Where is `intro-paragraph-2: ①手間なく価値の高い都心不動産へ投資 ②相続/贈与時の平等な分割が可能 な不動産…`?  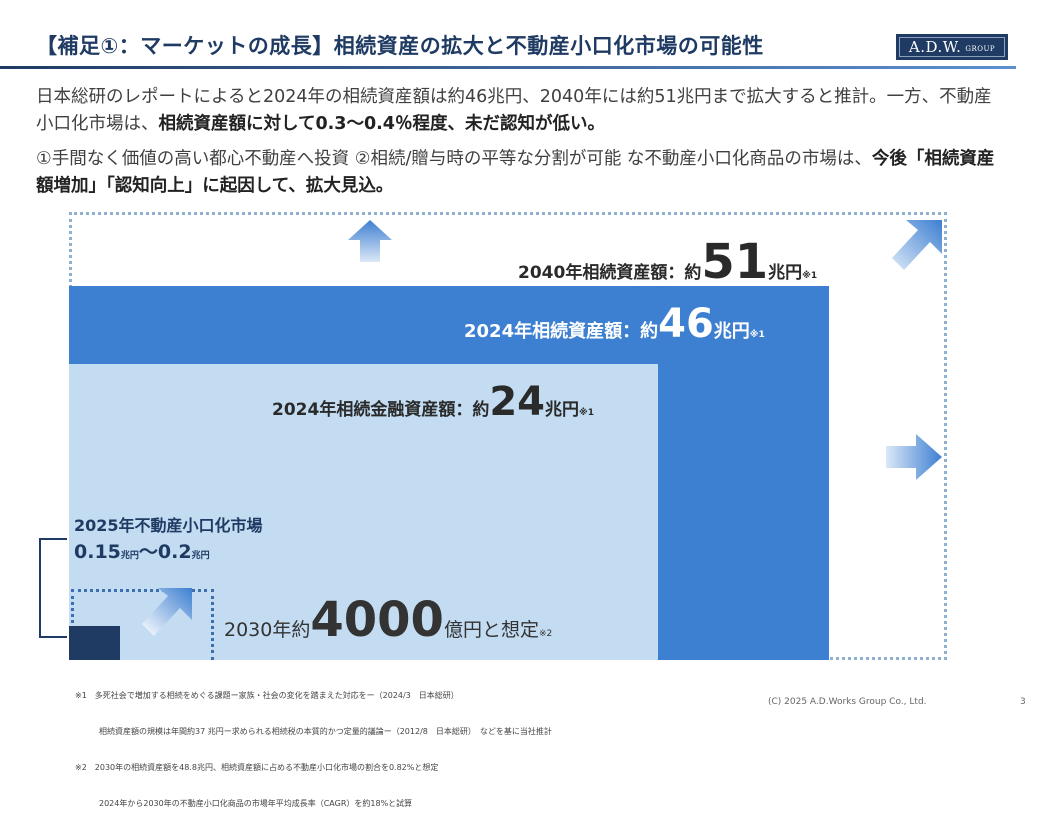 intro-paragraph-2: ①手間なく価値の高い都心不動産へ投資 ②相続/贈与時の平等な分割が可能 な不動産… is located at coordinates (516, 173).